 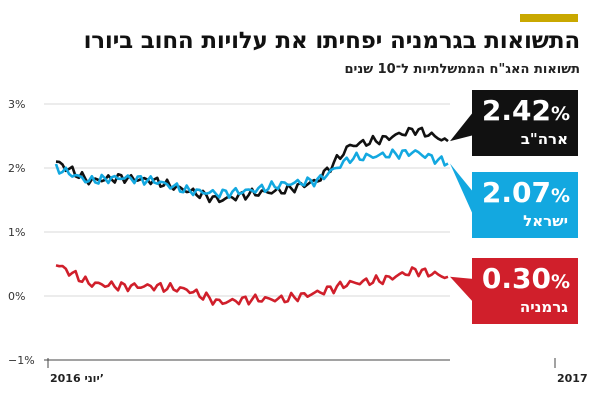 I want to click on accent-bar, so click(x=549, y=18).